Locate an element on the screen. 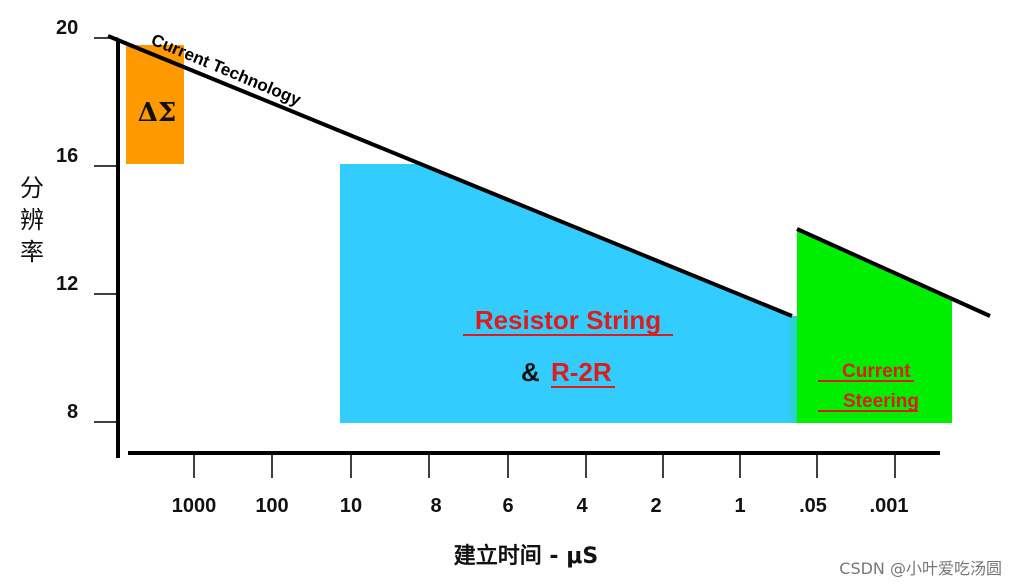 The image size is (1016, 586). x-tick-label: .001 is located at coordinates (889, 506).